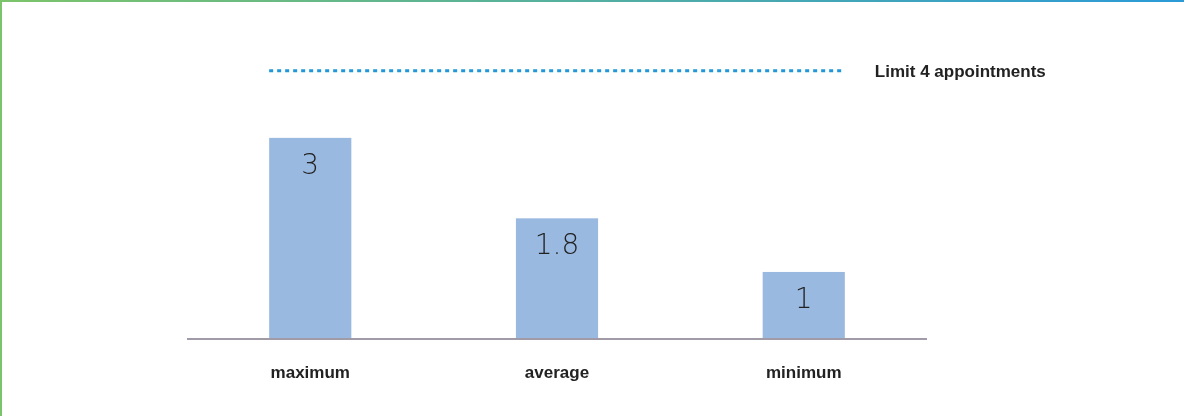 This screenshot has width=1184, height=416. I want to click on data-label: 1, so click(803, 298).